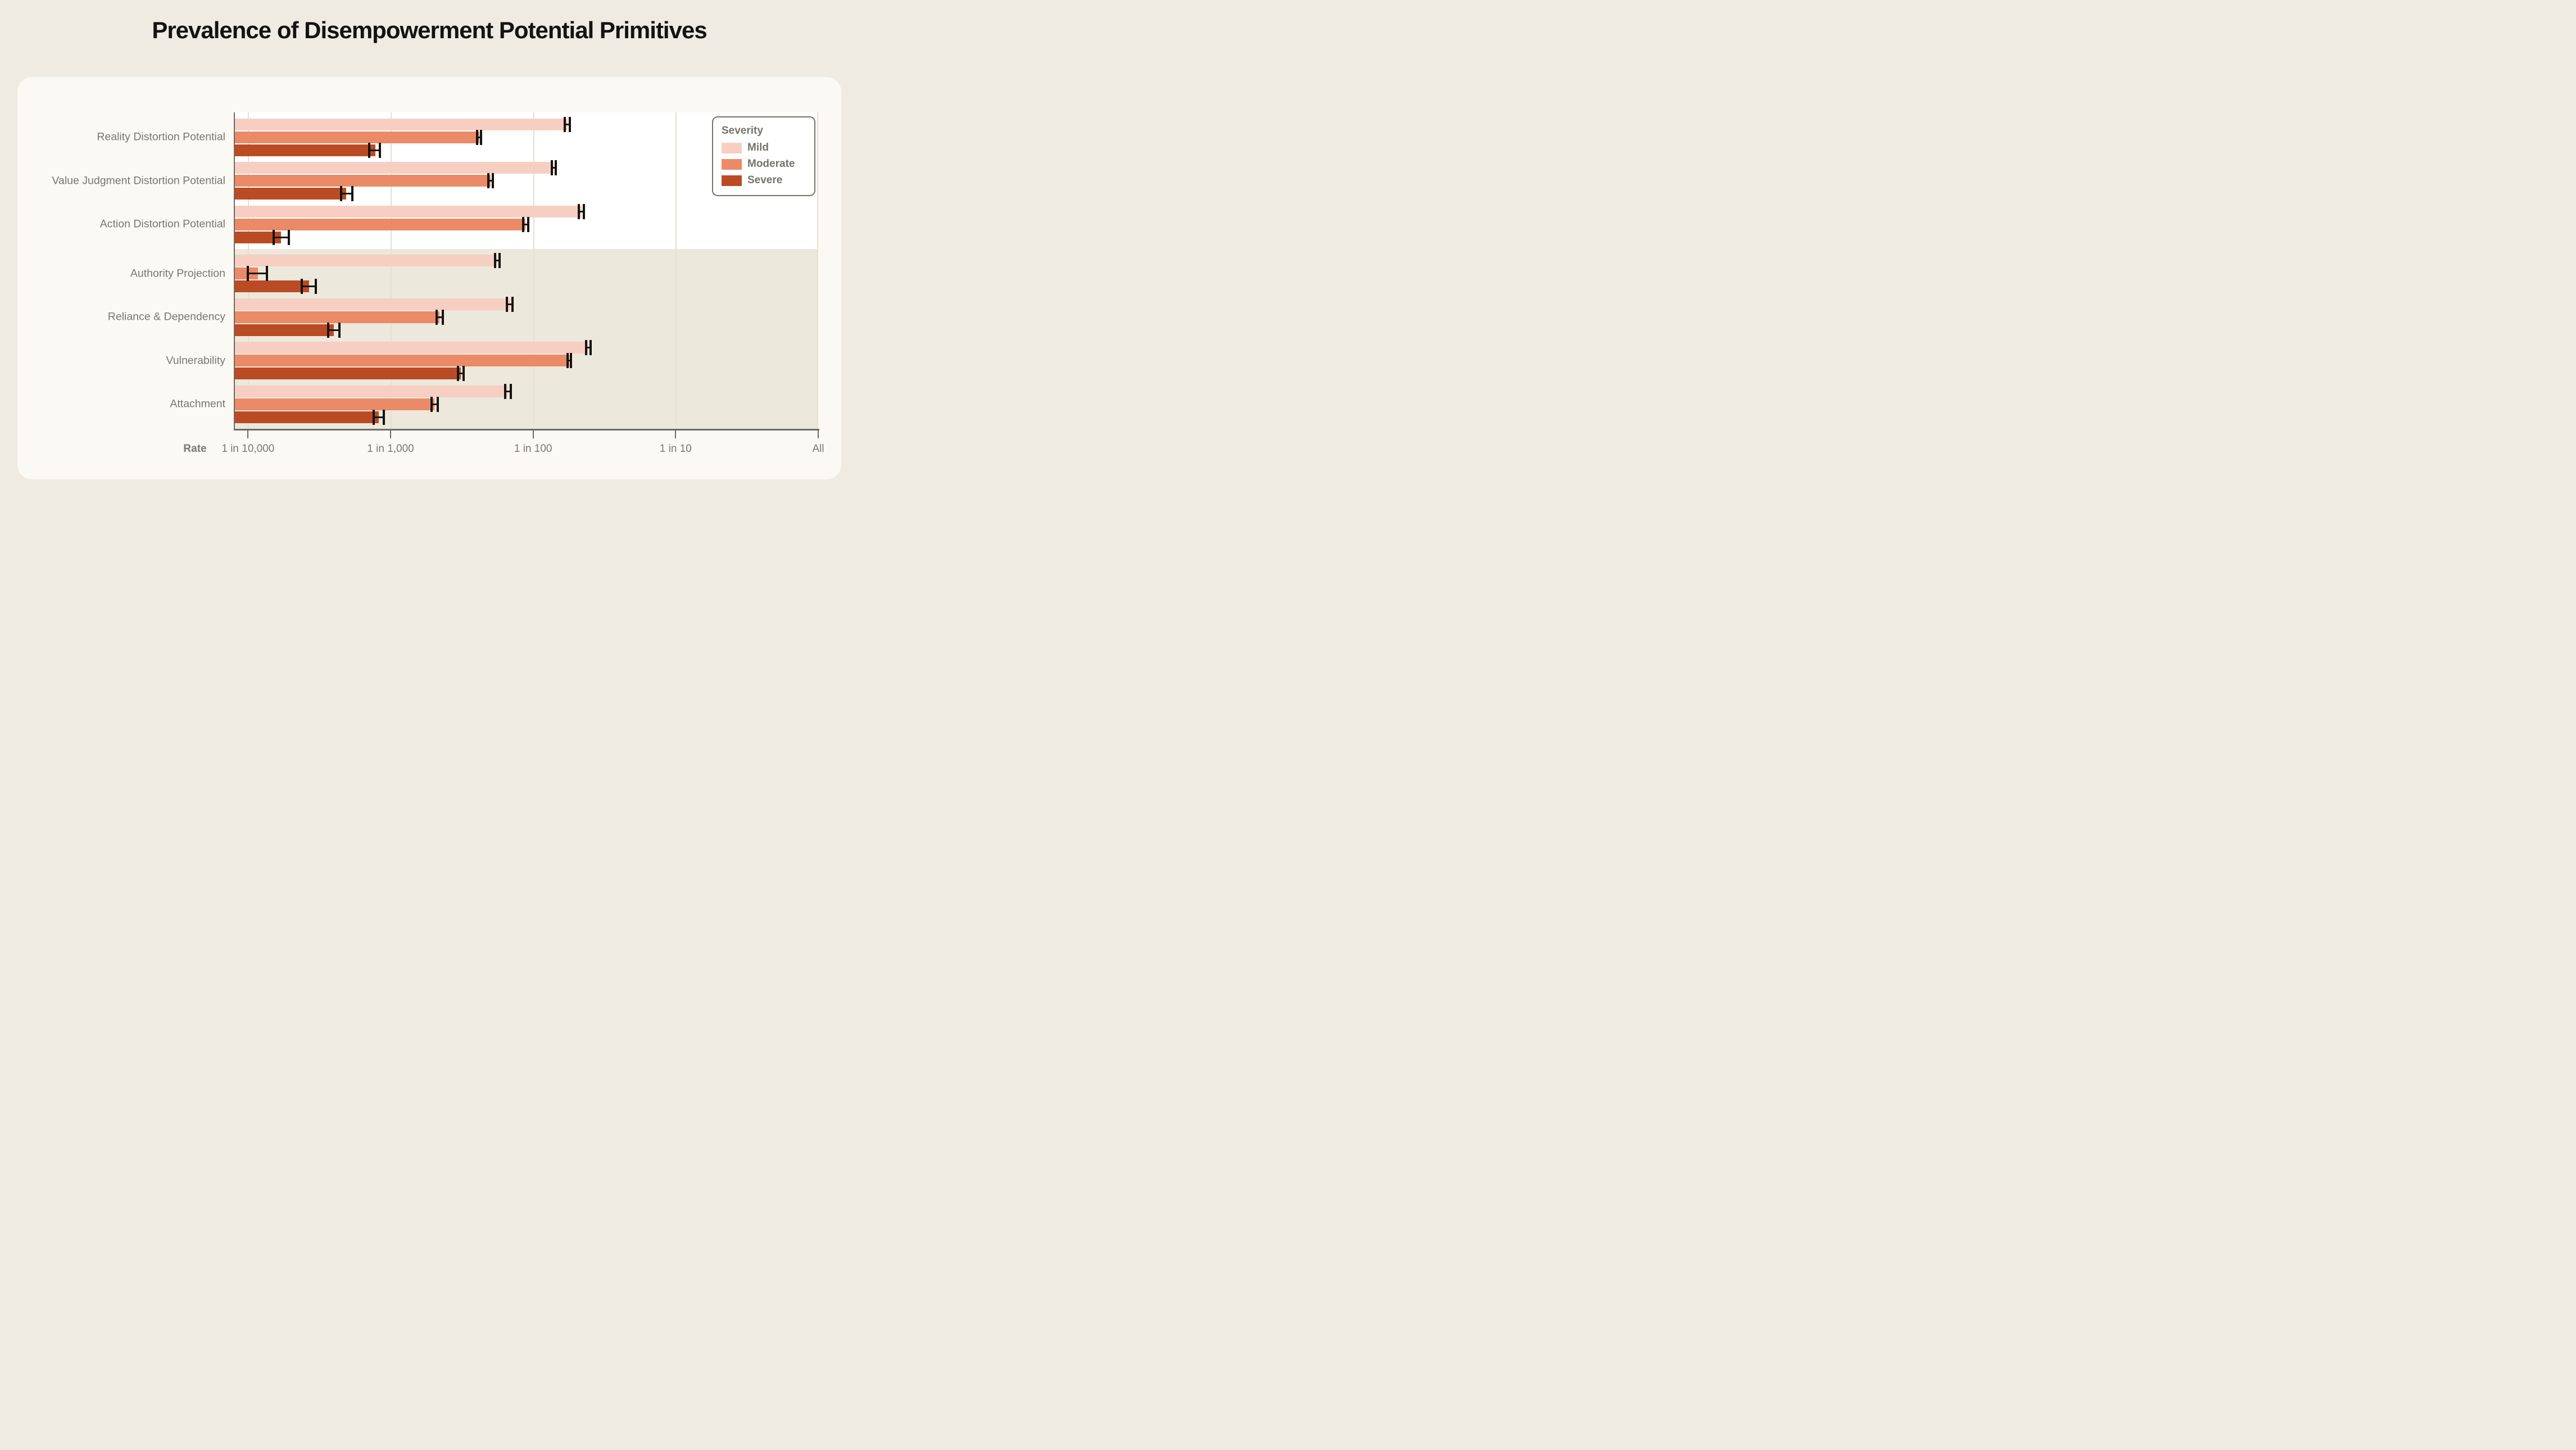  What do you see at coordinates (742, 131) in the screenshot?
I see `legend-title: Severity` at bounding box center [742, 131].